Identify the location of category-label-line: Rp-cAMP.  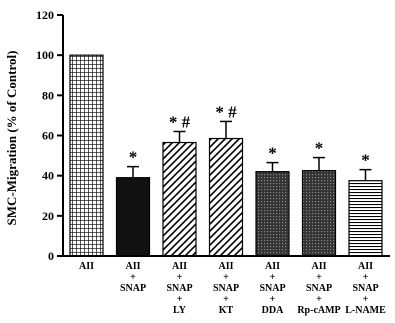
(318, 310).